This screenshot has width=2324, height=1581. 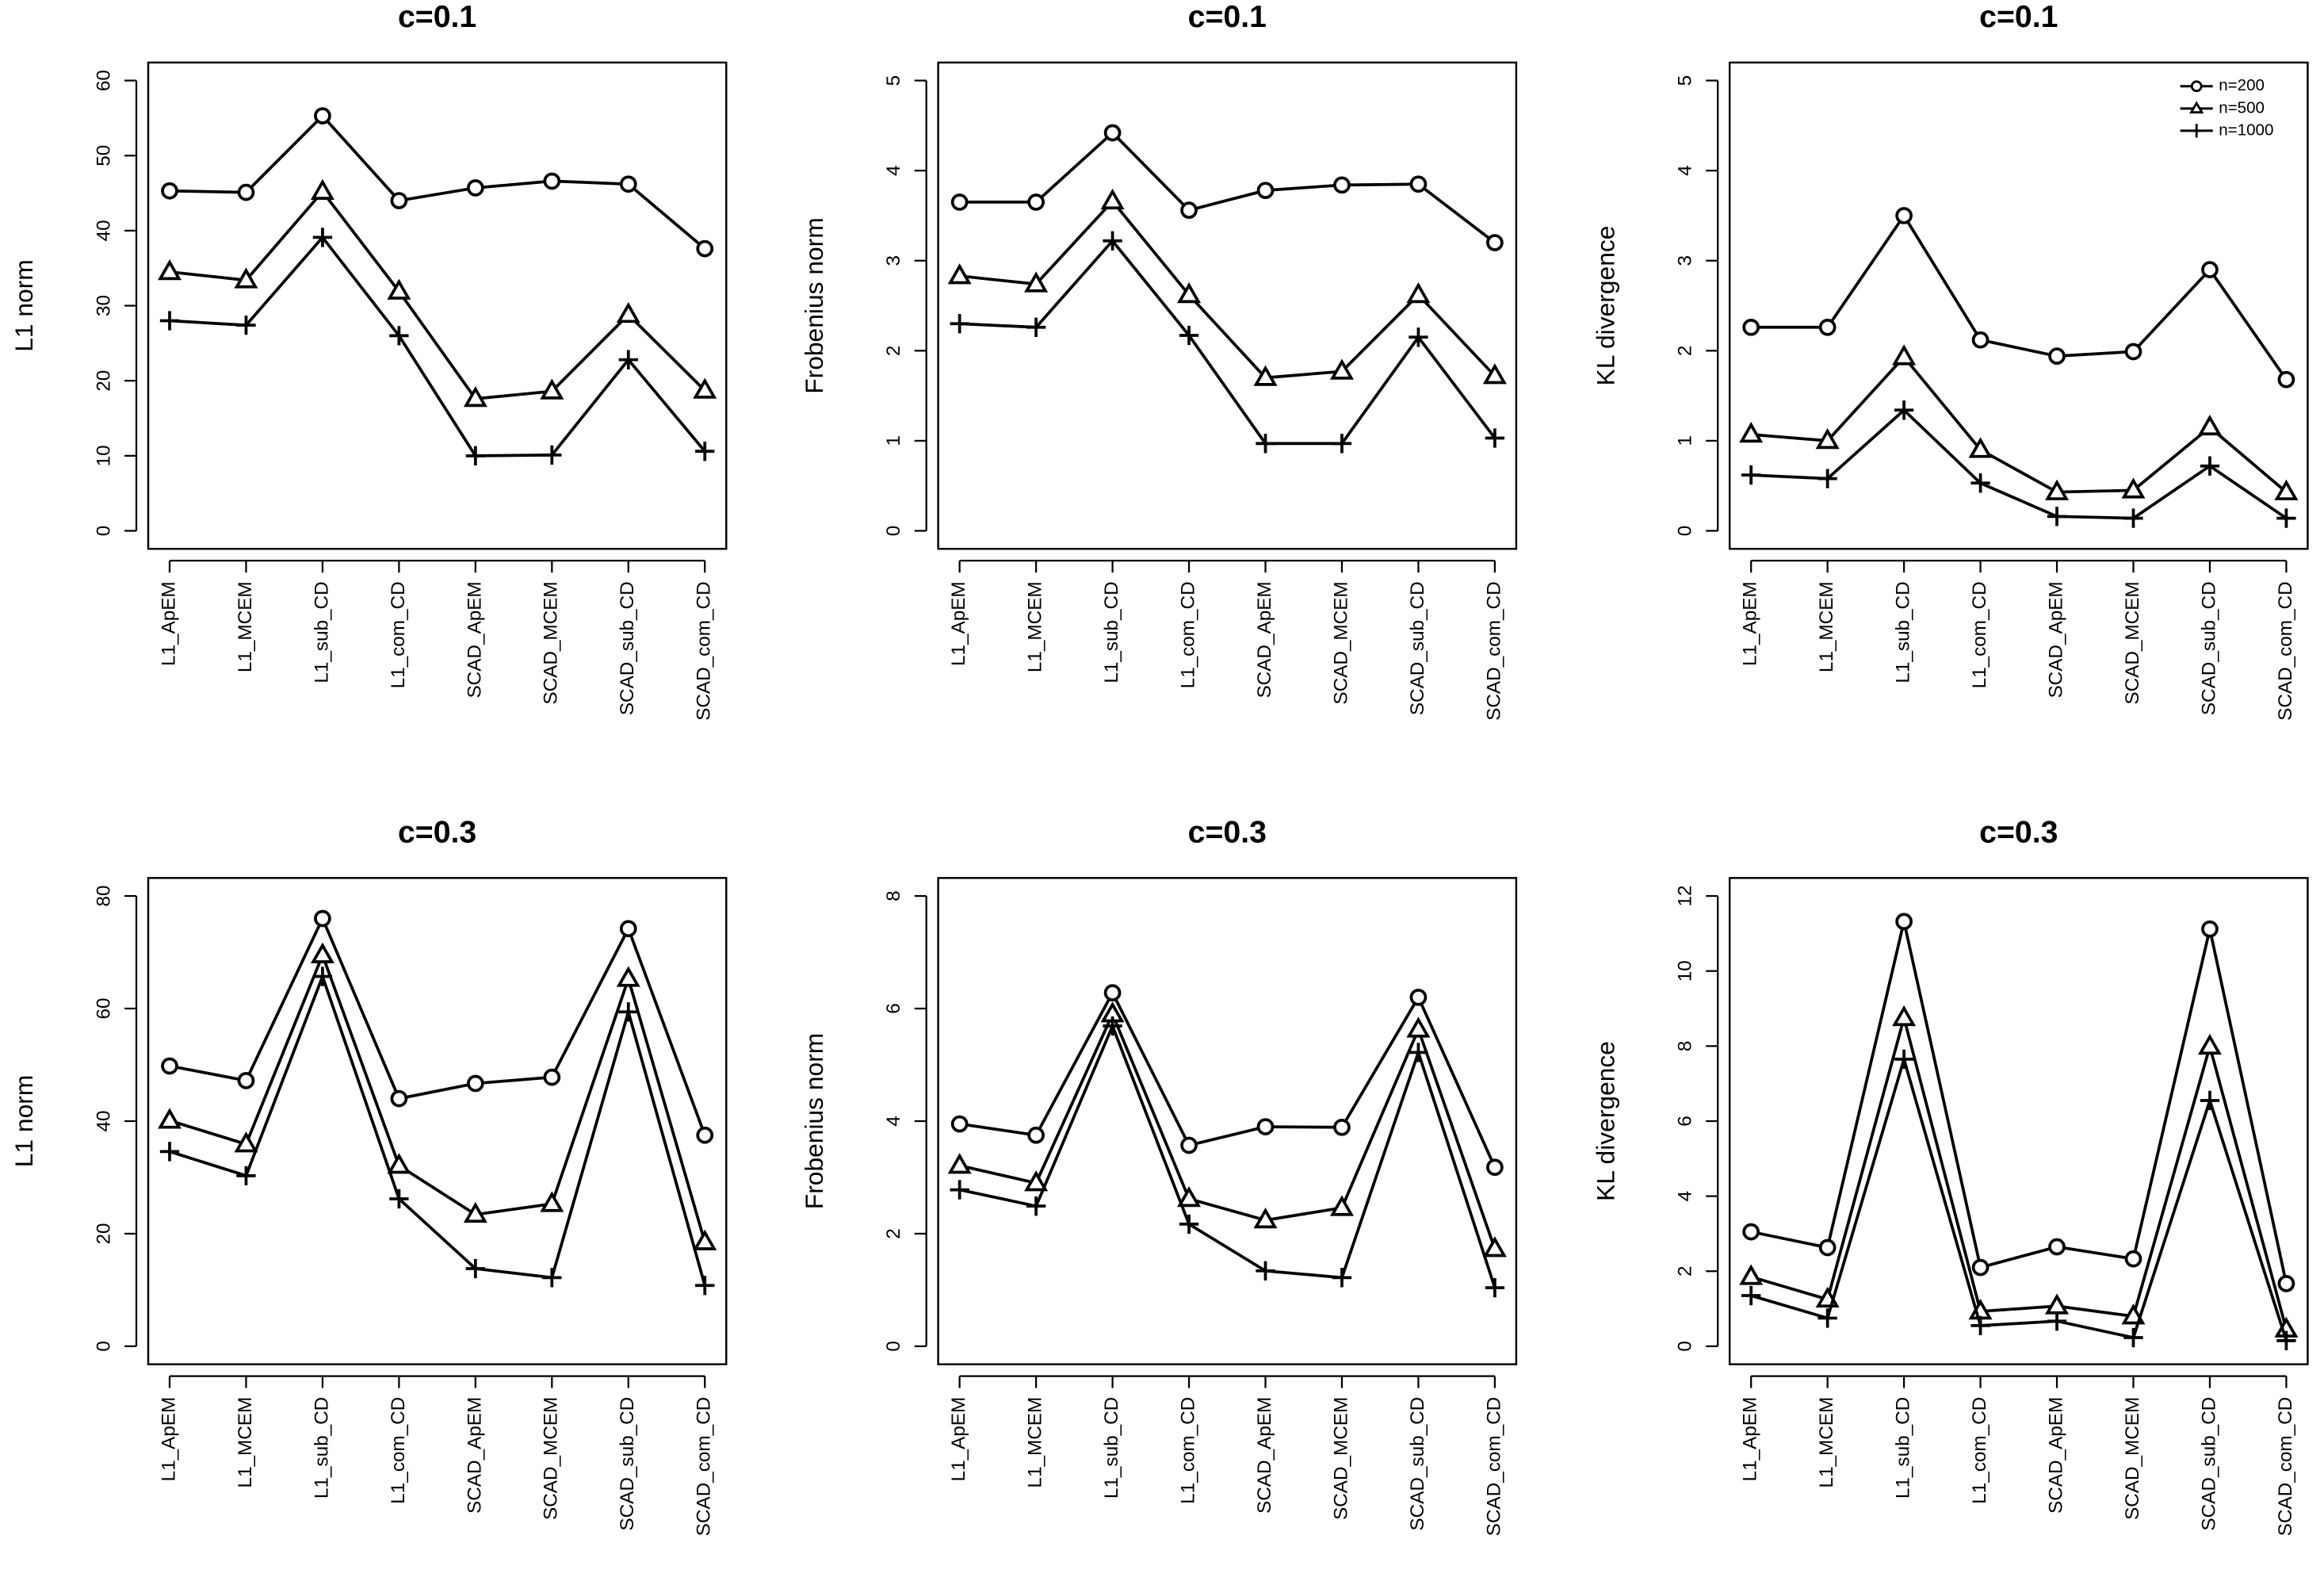 What do you see at coordinates (1685, 896) in the screenshot?
I see `y-tick-label: 12` at bounding box center [1685, 896].